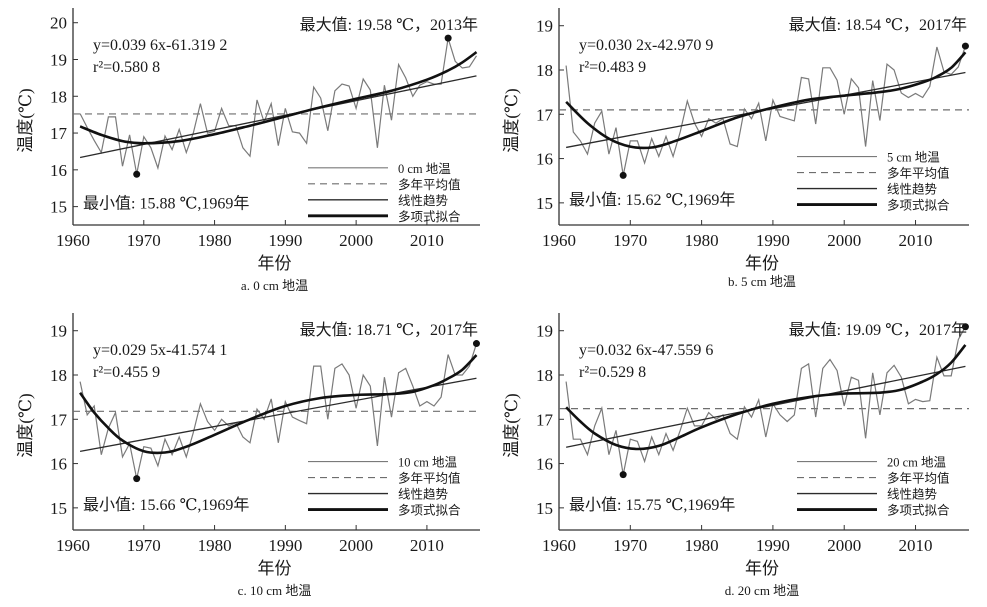 The height and width of the screenshot is (607, 987). Describe the element at coordinates (652, 505) in the screenshot. I see `min-value-annotation: 最小值: 15.75 ℃,1969年` at that location.